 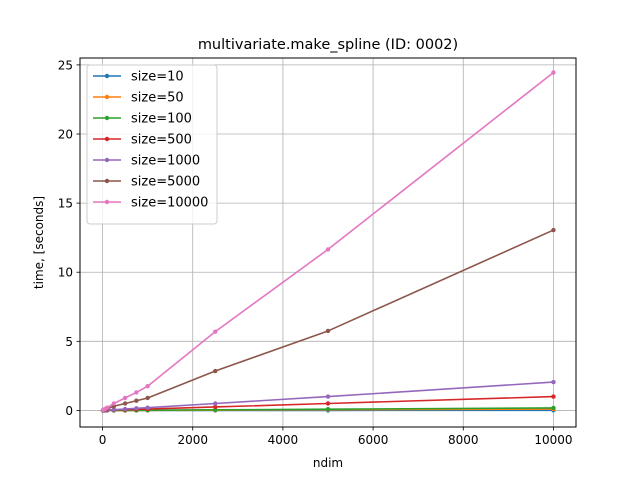 I want to click on legend-label: size=50, so click(x=157, y=98).